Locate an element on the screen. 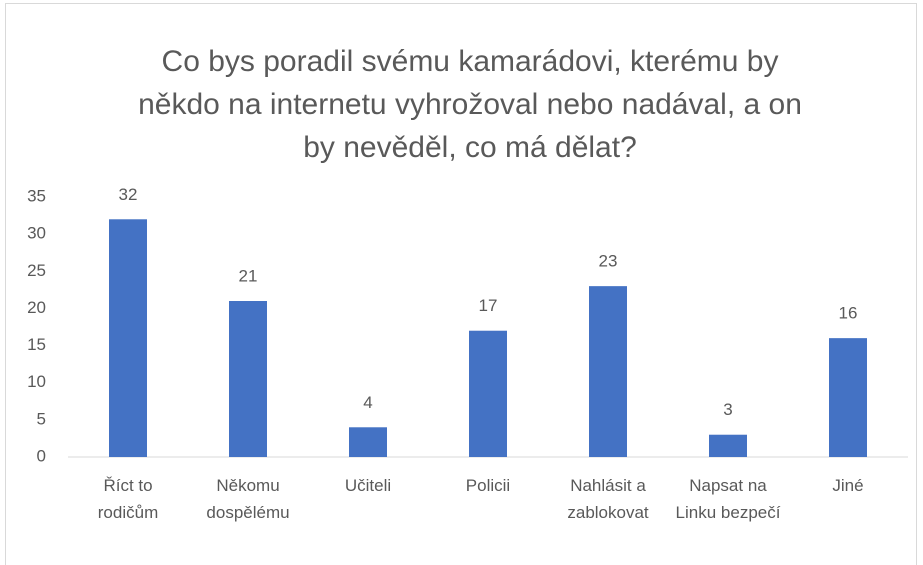 This screenshot has height=565, width=923. y-tick-label: 15 is located at coordinates (36, 344).